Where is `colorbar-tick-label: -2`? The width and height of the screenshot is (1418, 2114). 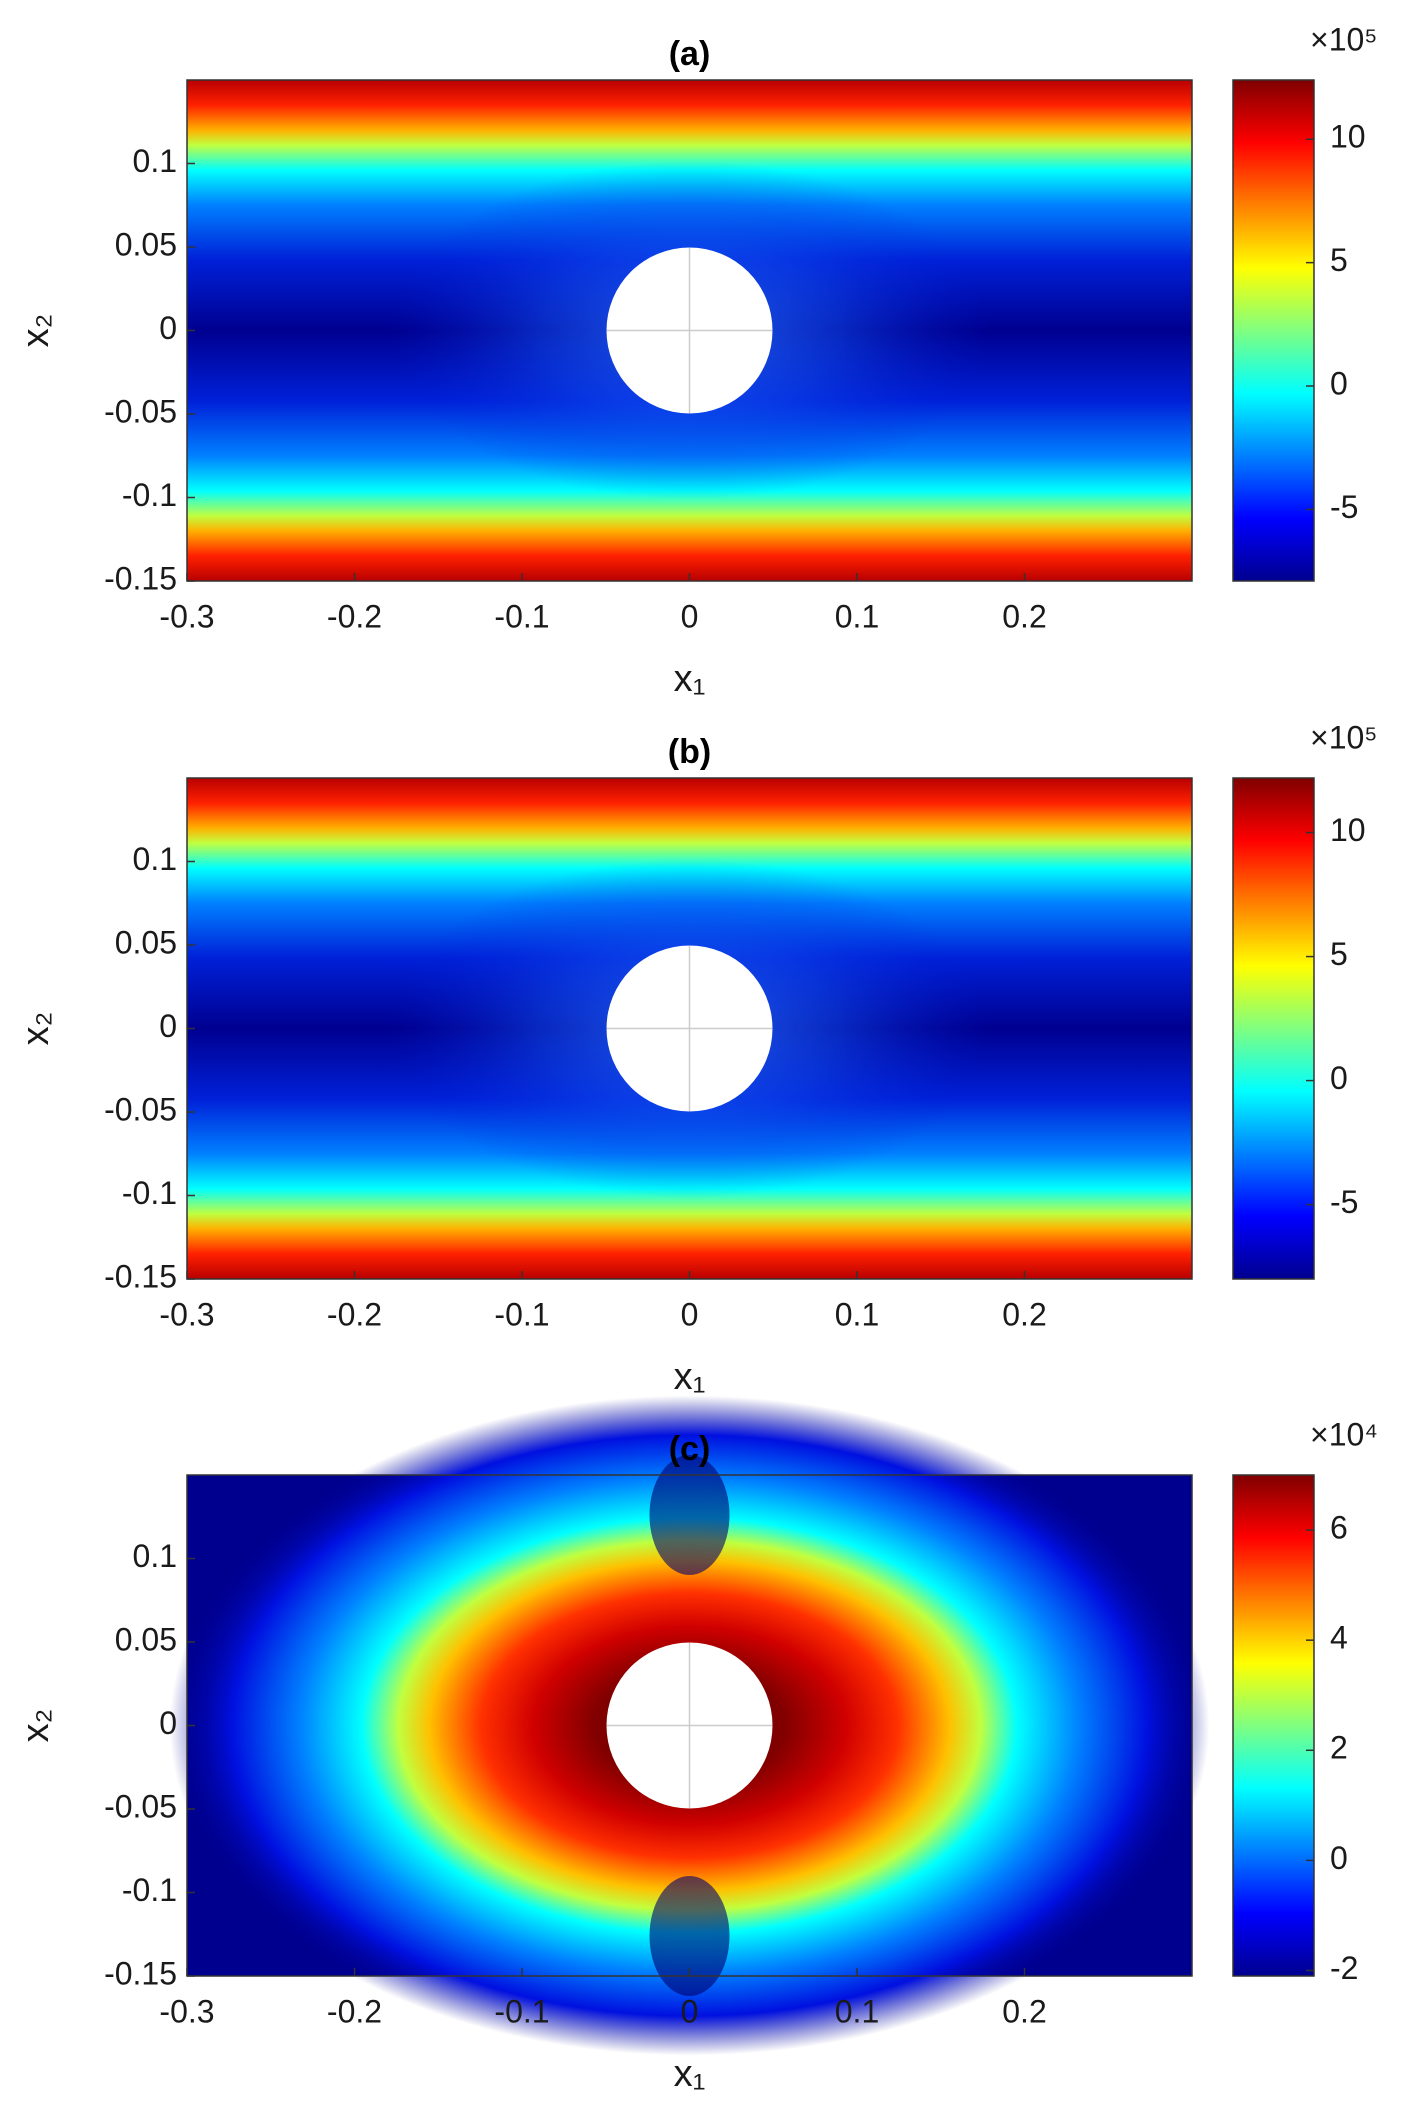
colorbar-tick-label: -2 is located at coordinates (1344, 1968).